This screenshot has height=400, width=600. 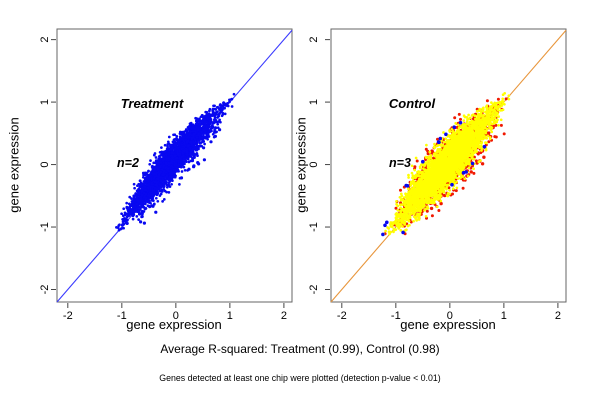 I want to click on x-axis-title-control: gene expression, so click(x=447, y=324).